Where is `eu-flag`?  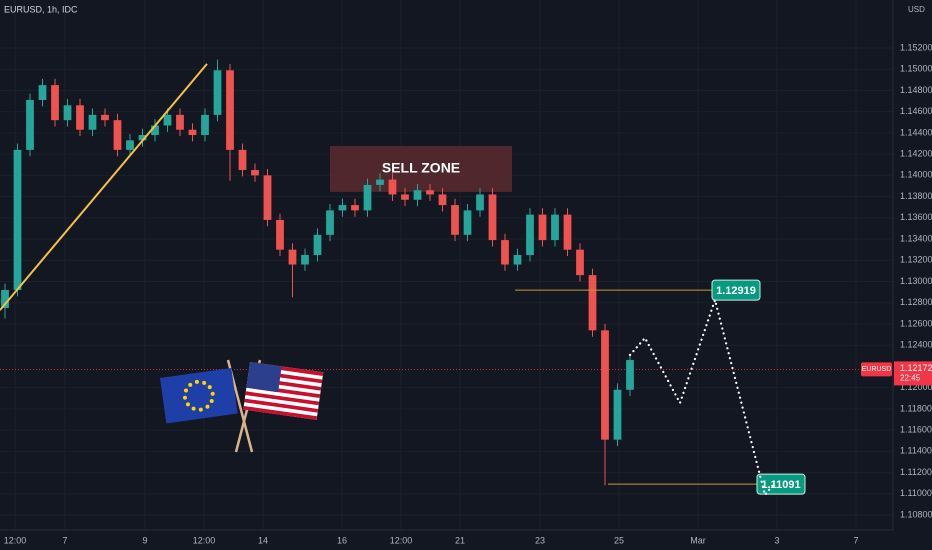
eu-flag is located at coordinates (199, 395).